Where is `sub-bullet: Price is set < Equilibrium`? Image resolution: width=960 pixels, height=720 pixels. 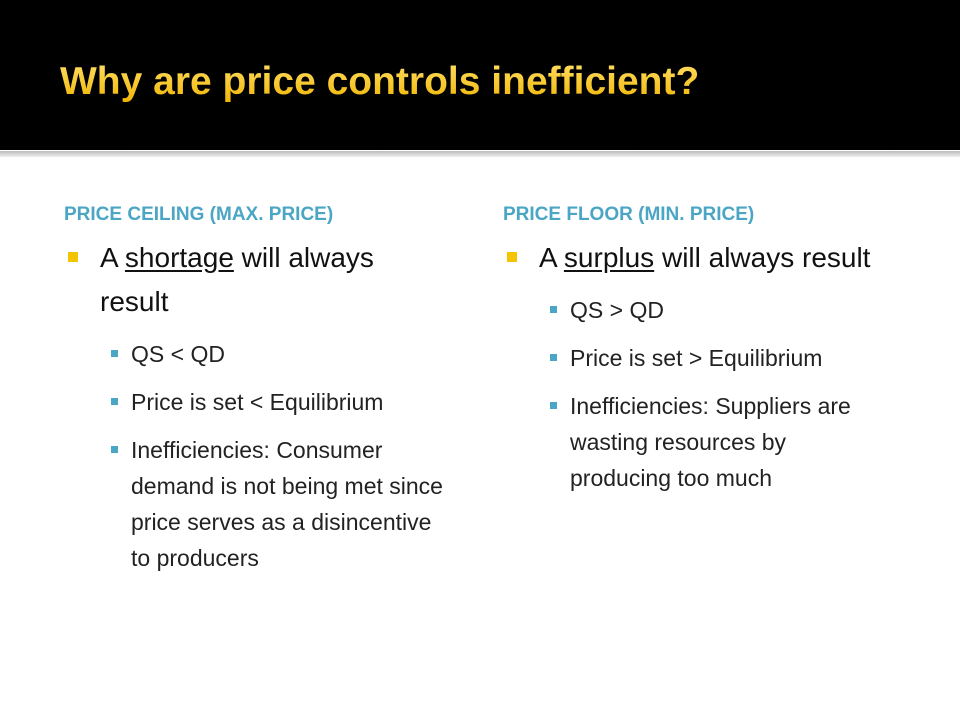
sub-bullet: Price is set < Equilibrium is located at coordinates (257, 402).